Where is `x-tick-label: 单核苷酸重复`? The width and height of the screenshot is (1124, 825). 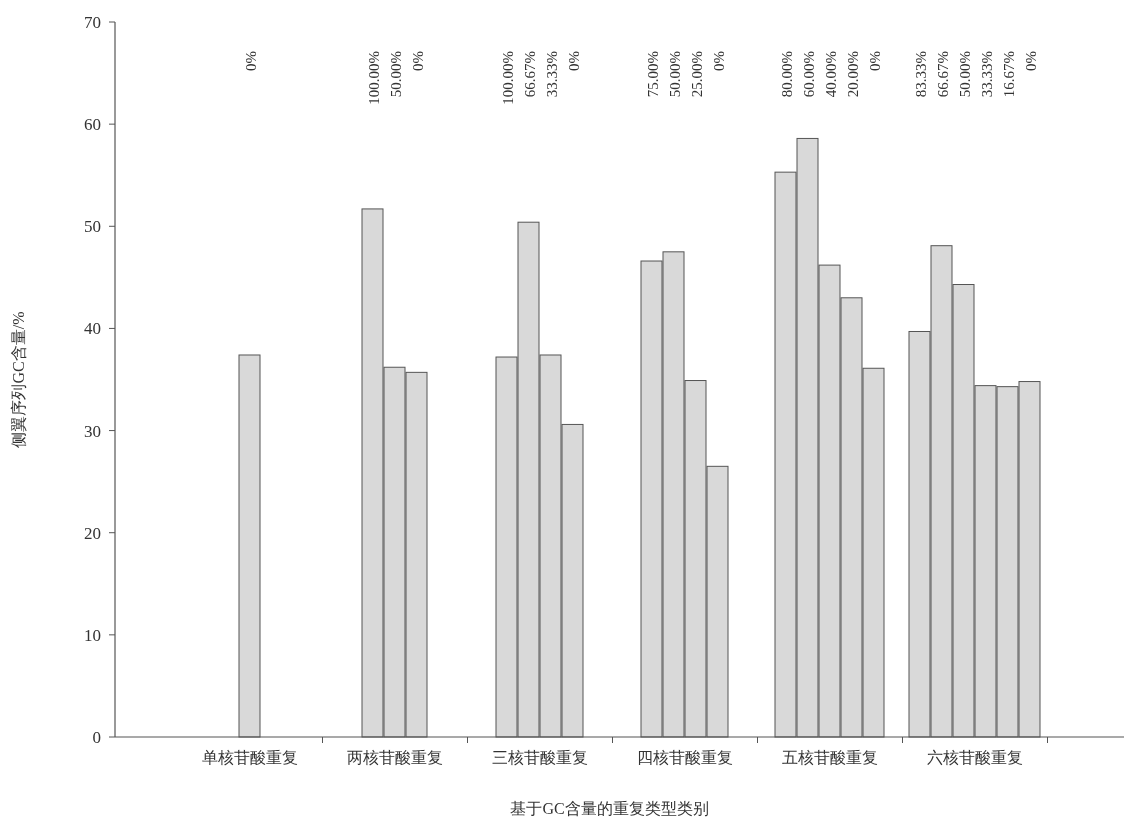
x-tick-label: 单核苷酸重复 is located at coordinates (250, 757).